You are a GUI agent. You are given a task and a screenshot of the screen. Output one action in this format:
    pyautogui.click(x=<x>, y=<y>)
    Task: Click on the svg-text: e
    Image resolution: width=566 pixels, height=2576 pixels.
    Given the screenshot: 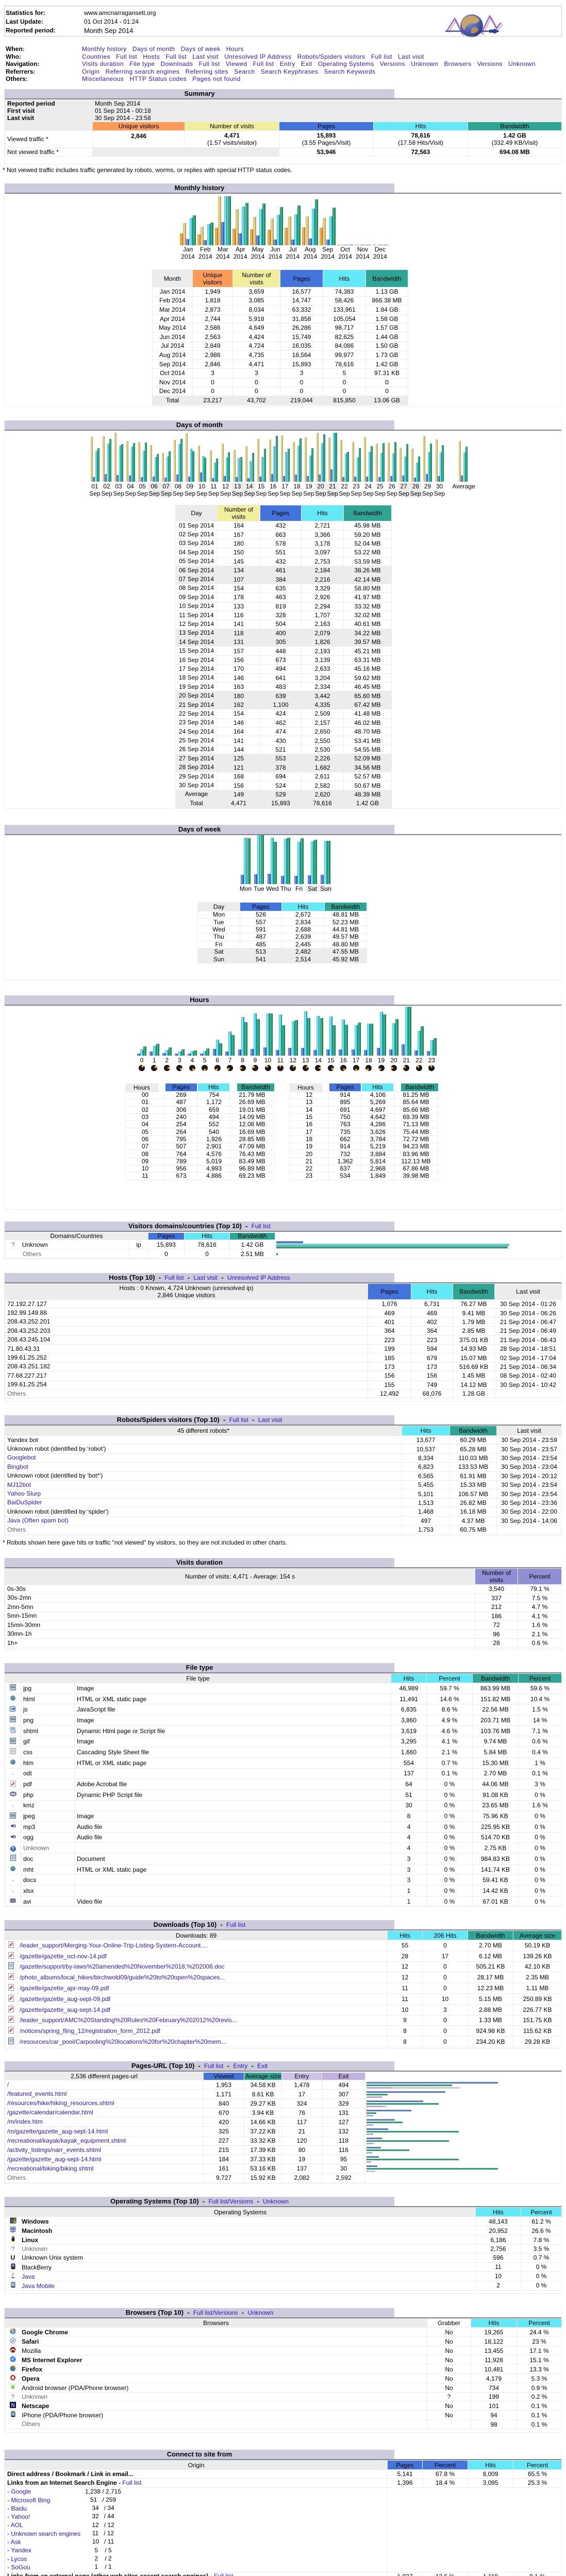 What is the action you would take?
    pyautogui.click(x=13, y=2359)
    